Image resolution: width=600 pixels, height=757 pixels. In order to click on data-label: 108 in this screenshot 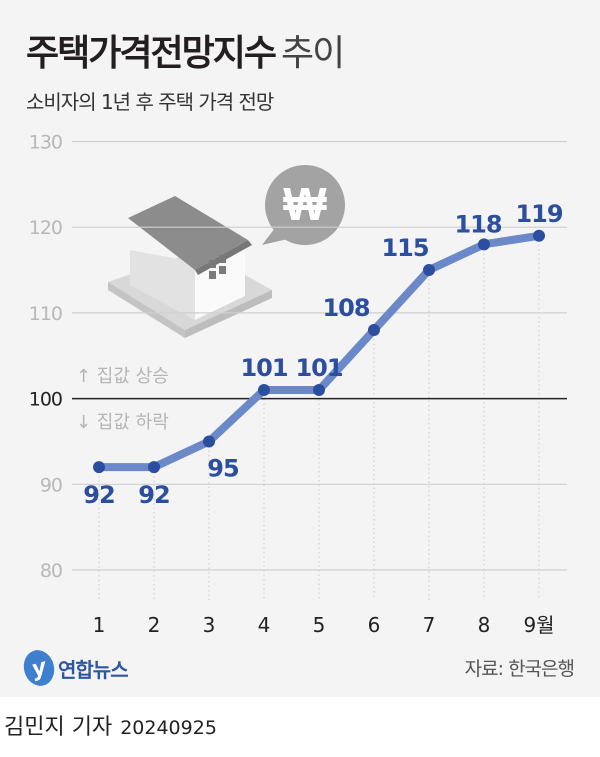, I will do `click(345, 308)`.